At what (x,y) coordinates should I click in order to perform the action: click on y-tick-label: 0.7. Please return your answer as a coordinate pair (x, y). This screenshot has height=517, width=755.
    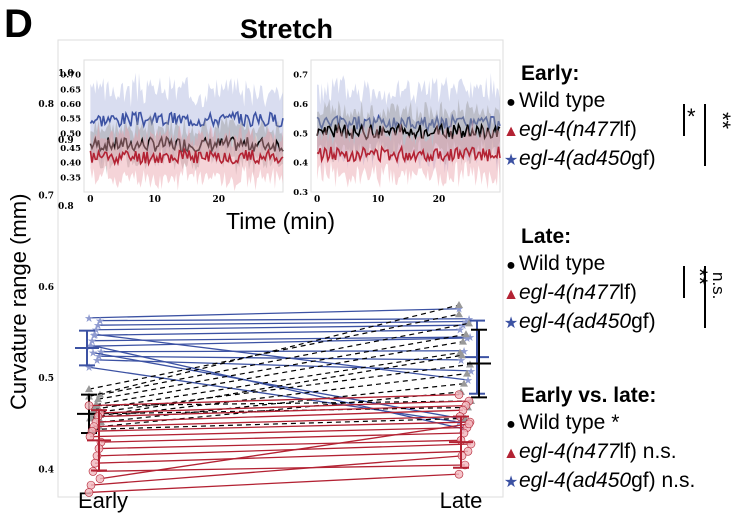
    Looking at the image, I should click on (46, 196).